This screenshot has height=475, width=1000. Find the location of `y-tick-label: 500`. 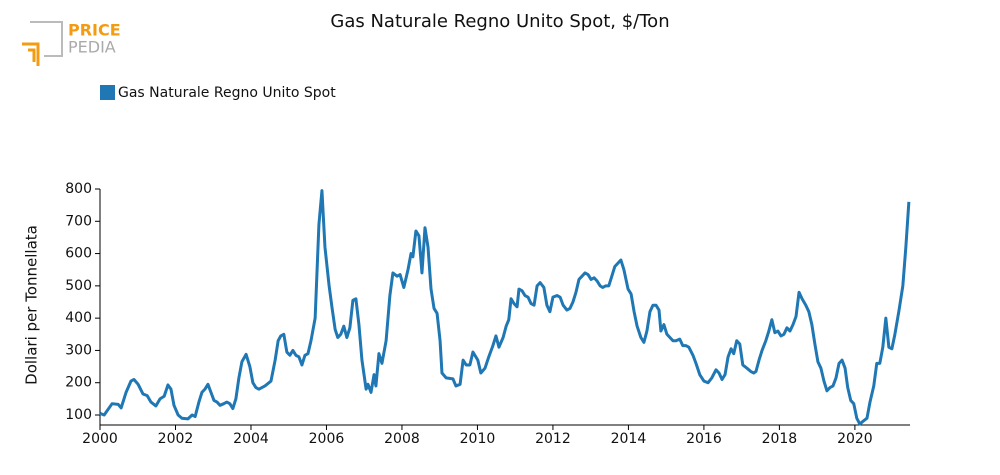

y-tick-label: 500 is located at coordinates (78, 286).